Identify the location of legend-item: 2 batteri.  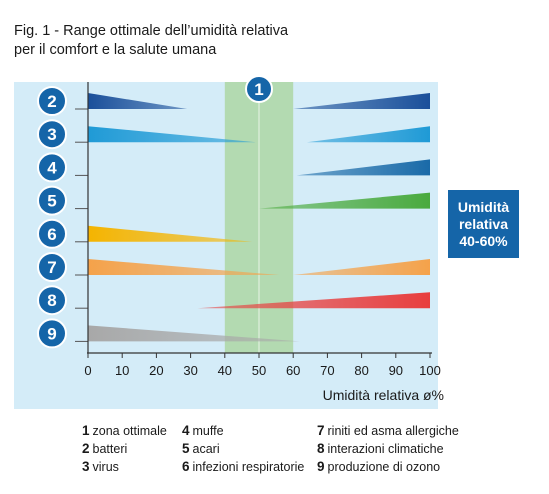
(105, 448).